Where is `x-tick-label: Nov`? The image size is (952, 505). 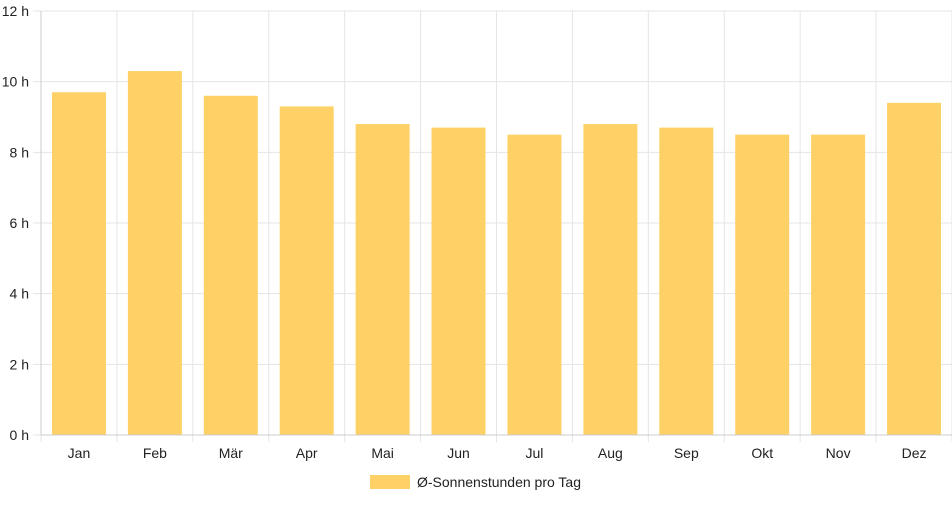
x-tick-label: Nov is located at coordinates (838, 453).